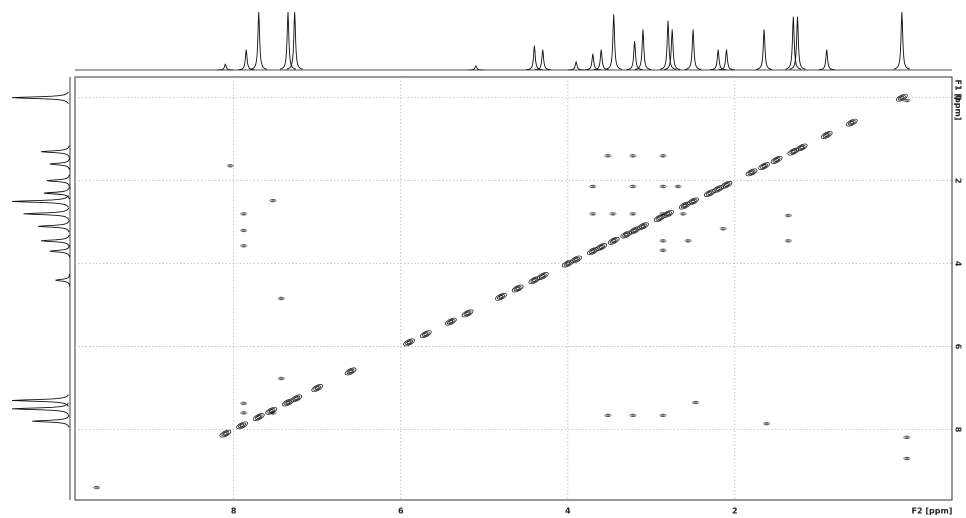  What do you see at coordinates (932, 511) in the screenshot?
I see `x-axis-label: F2 [ppm]` at bounding box center [932, 511].